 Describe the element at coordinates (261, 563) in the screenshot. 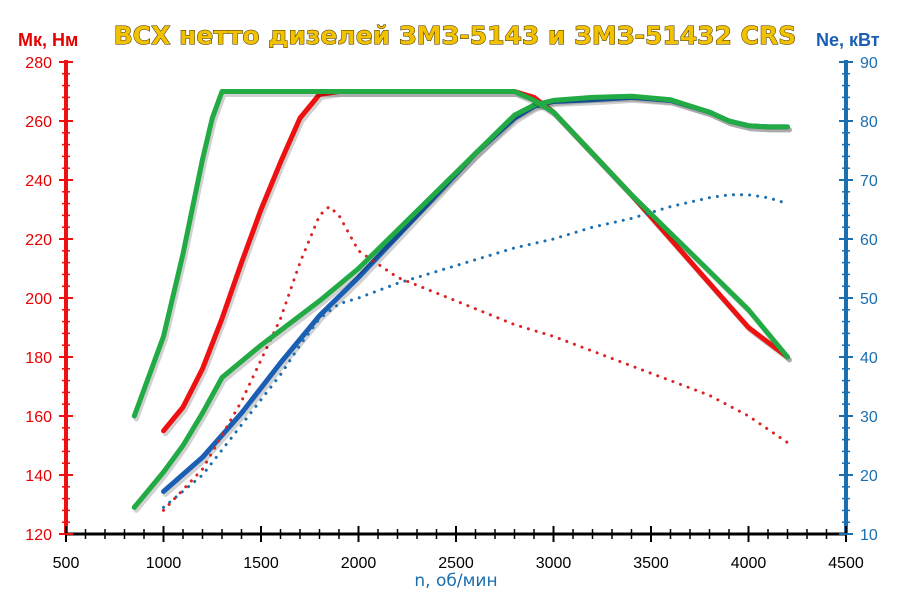

I see `x-tick-label: 1500` at that location.